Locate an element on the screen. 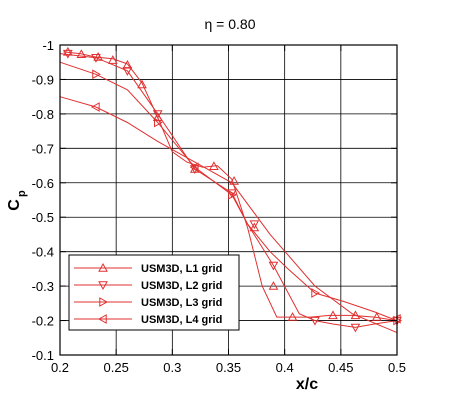  x-tick-label: 0.25 is located at coordinates (116, 367).